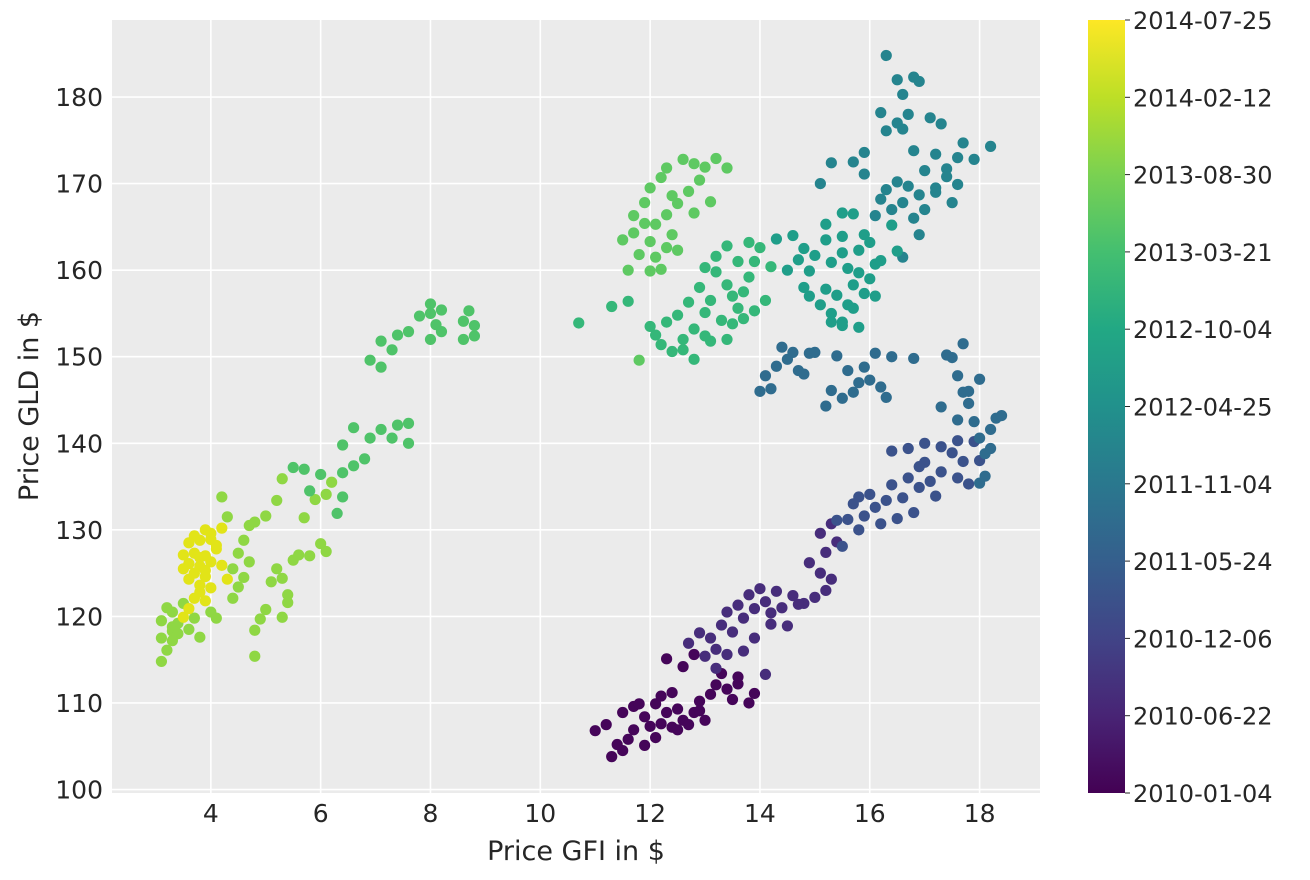  What do you see at coordinates (29, 406) in the screenshot?
I see `y-axis-label: Price GLD in $` at bounding box center [29, 406].